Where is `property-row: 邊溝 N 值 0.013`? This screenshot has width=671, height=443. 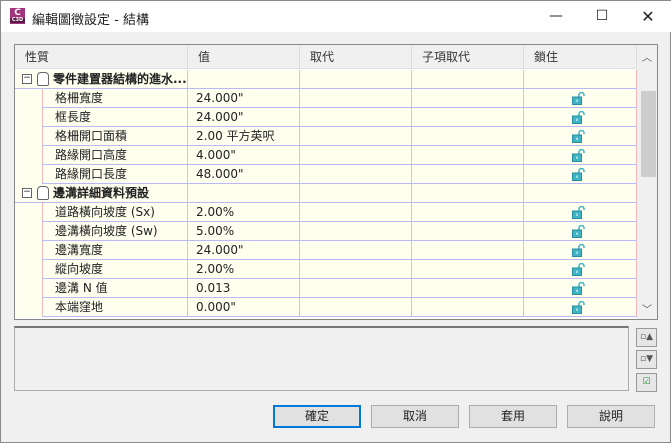
property-row: 邊溝 N 值 0.013 is located at coordinates (326, 288).